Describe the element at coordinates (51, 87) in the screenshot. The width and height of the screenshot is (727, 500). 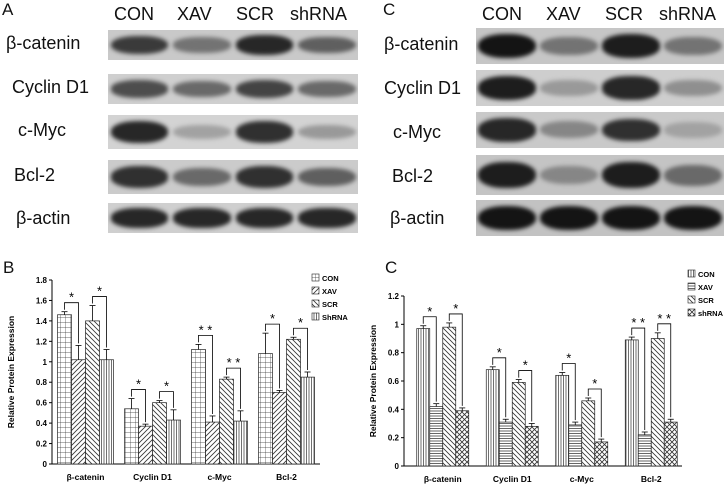
I see `blot-row-label: Cyclin D1` at that location.